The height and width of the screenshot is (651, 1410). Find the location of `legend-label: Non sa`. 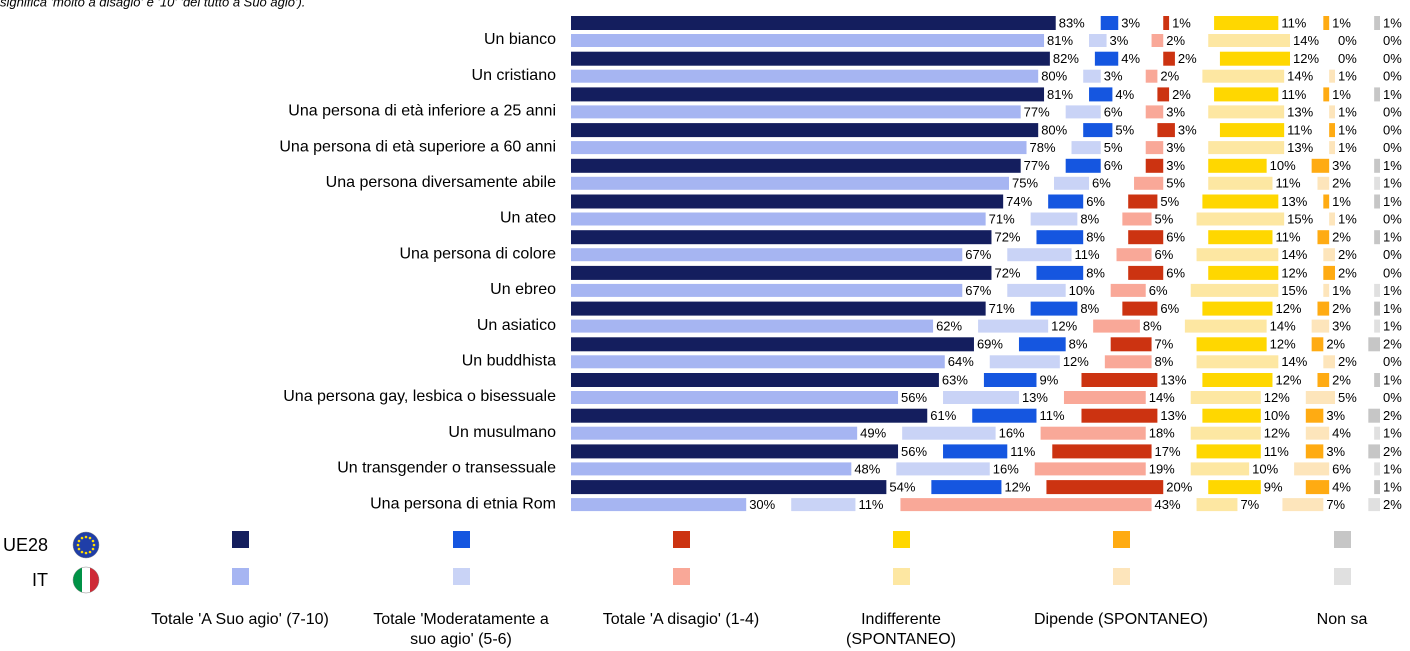

legend-label: Non sa is located at coordinates (1342, 619).